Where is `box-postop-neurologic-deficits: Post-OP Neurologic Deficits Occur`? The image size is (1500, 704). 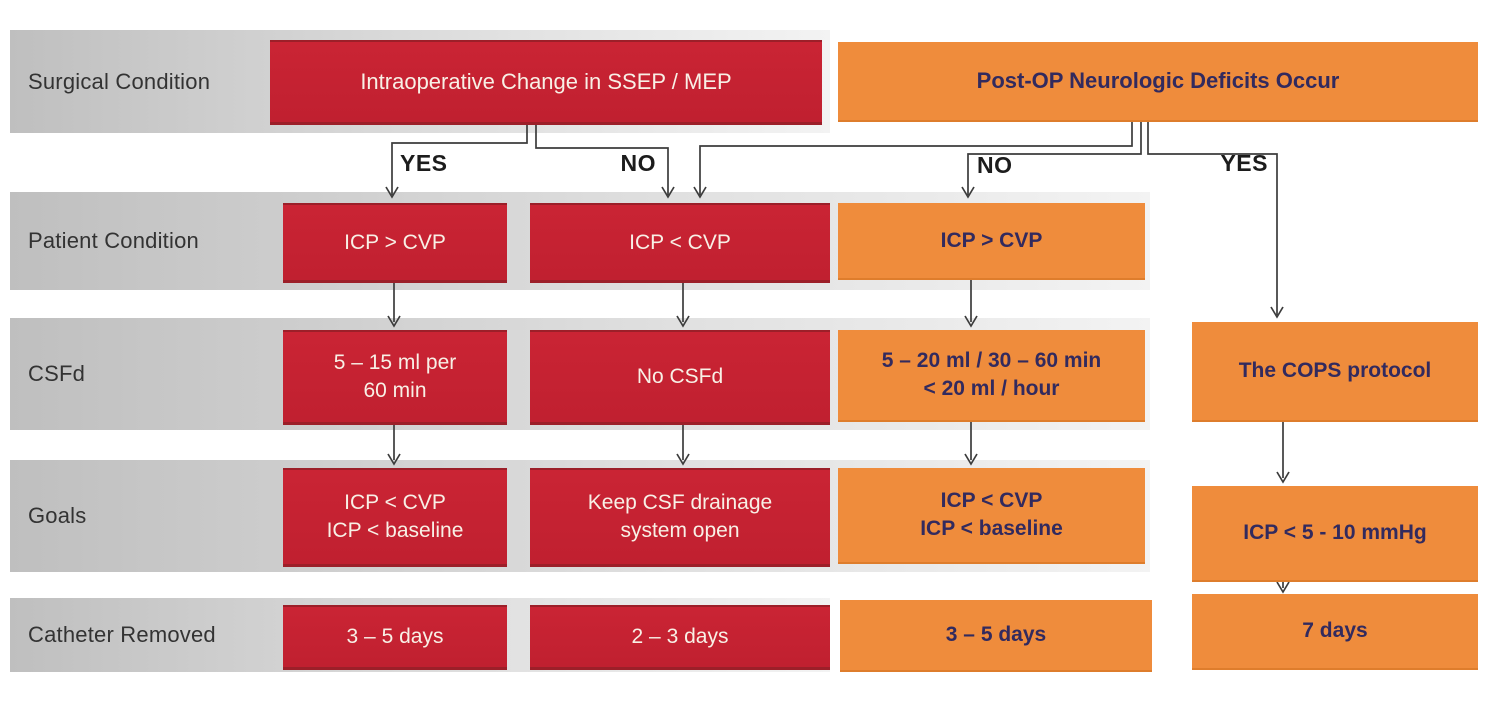
box-postop-neurologic-deficits: Post-OP Neurologic Deficits Occur is located at coordinates (1158, 82).